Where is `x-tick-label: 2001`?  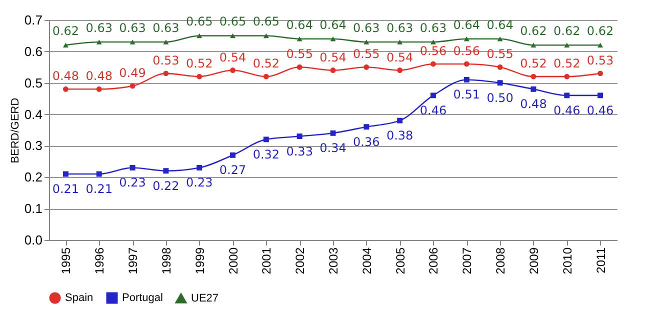
x-tick-label: 2001 is located at coordinates (267, 260).